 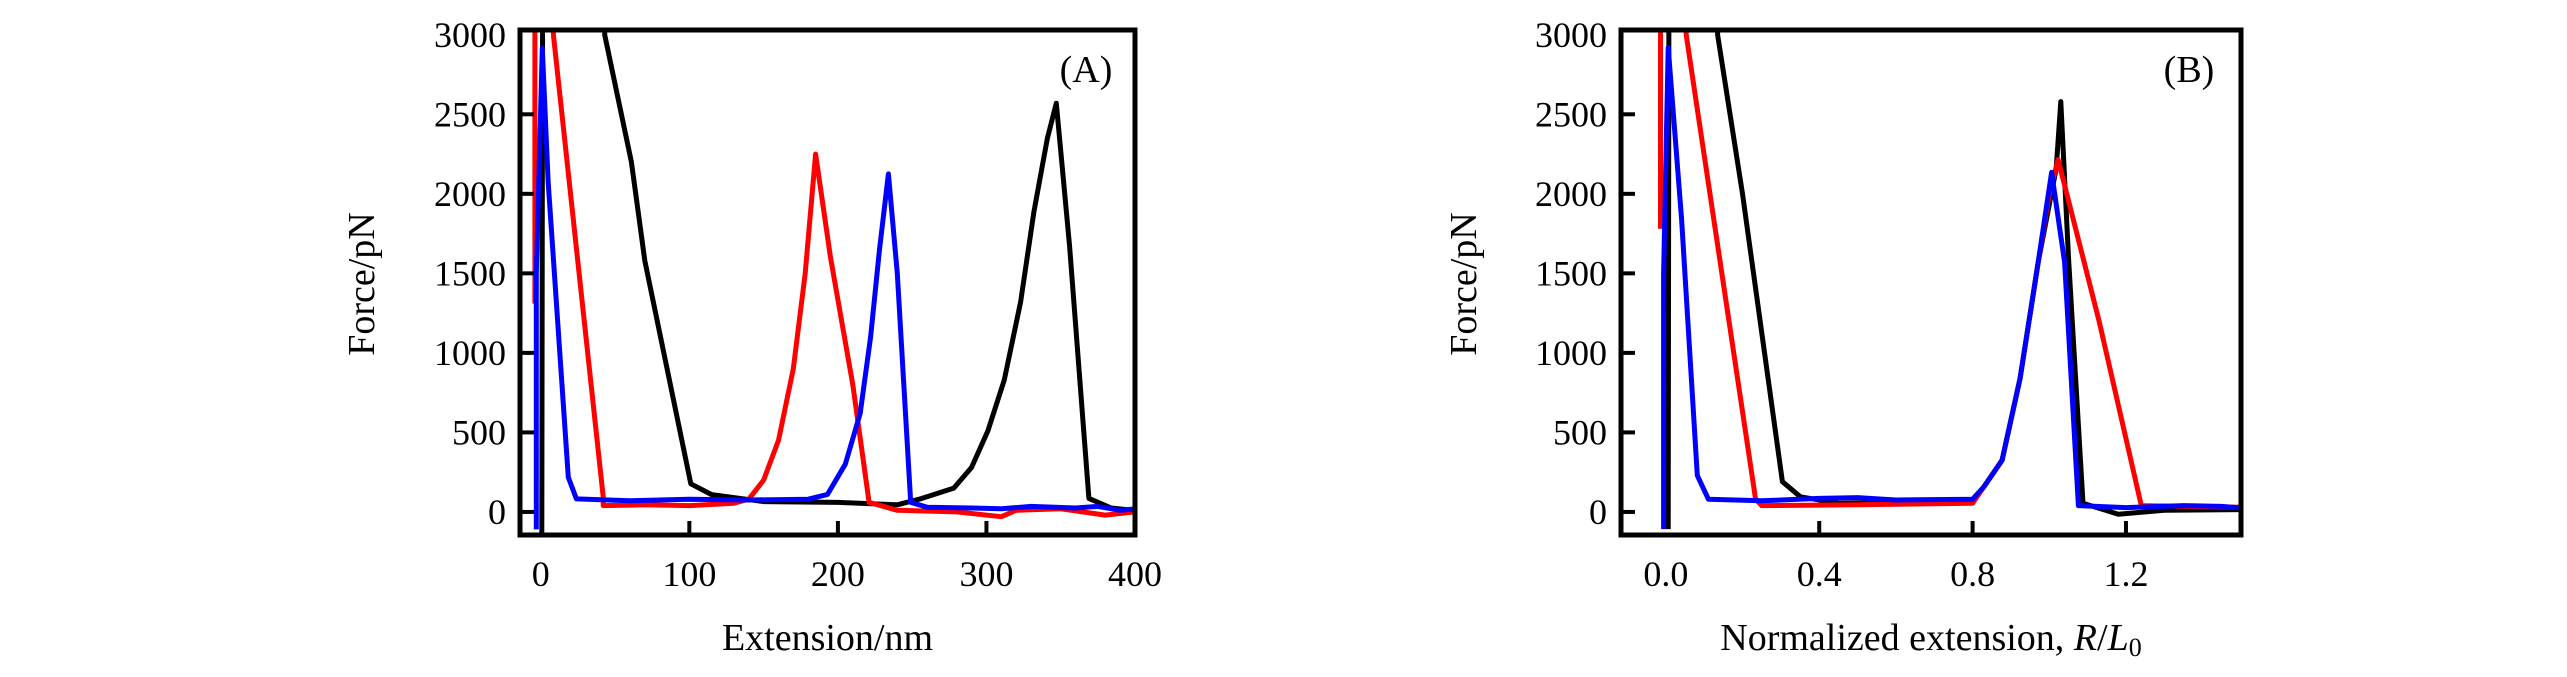 What do you see at coordinates (2085, 638) in the screenshot?
I see `x-axis-label-var-r: R` at bounding box center [2085, 638].